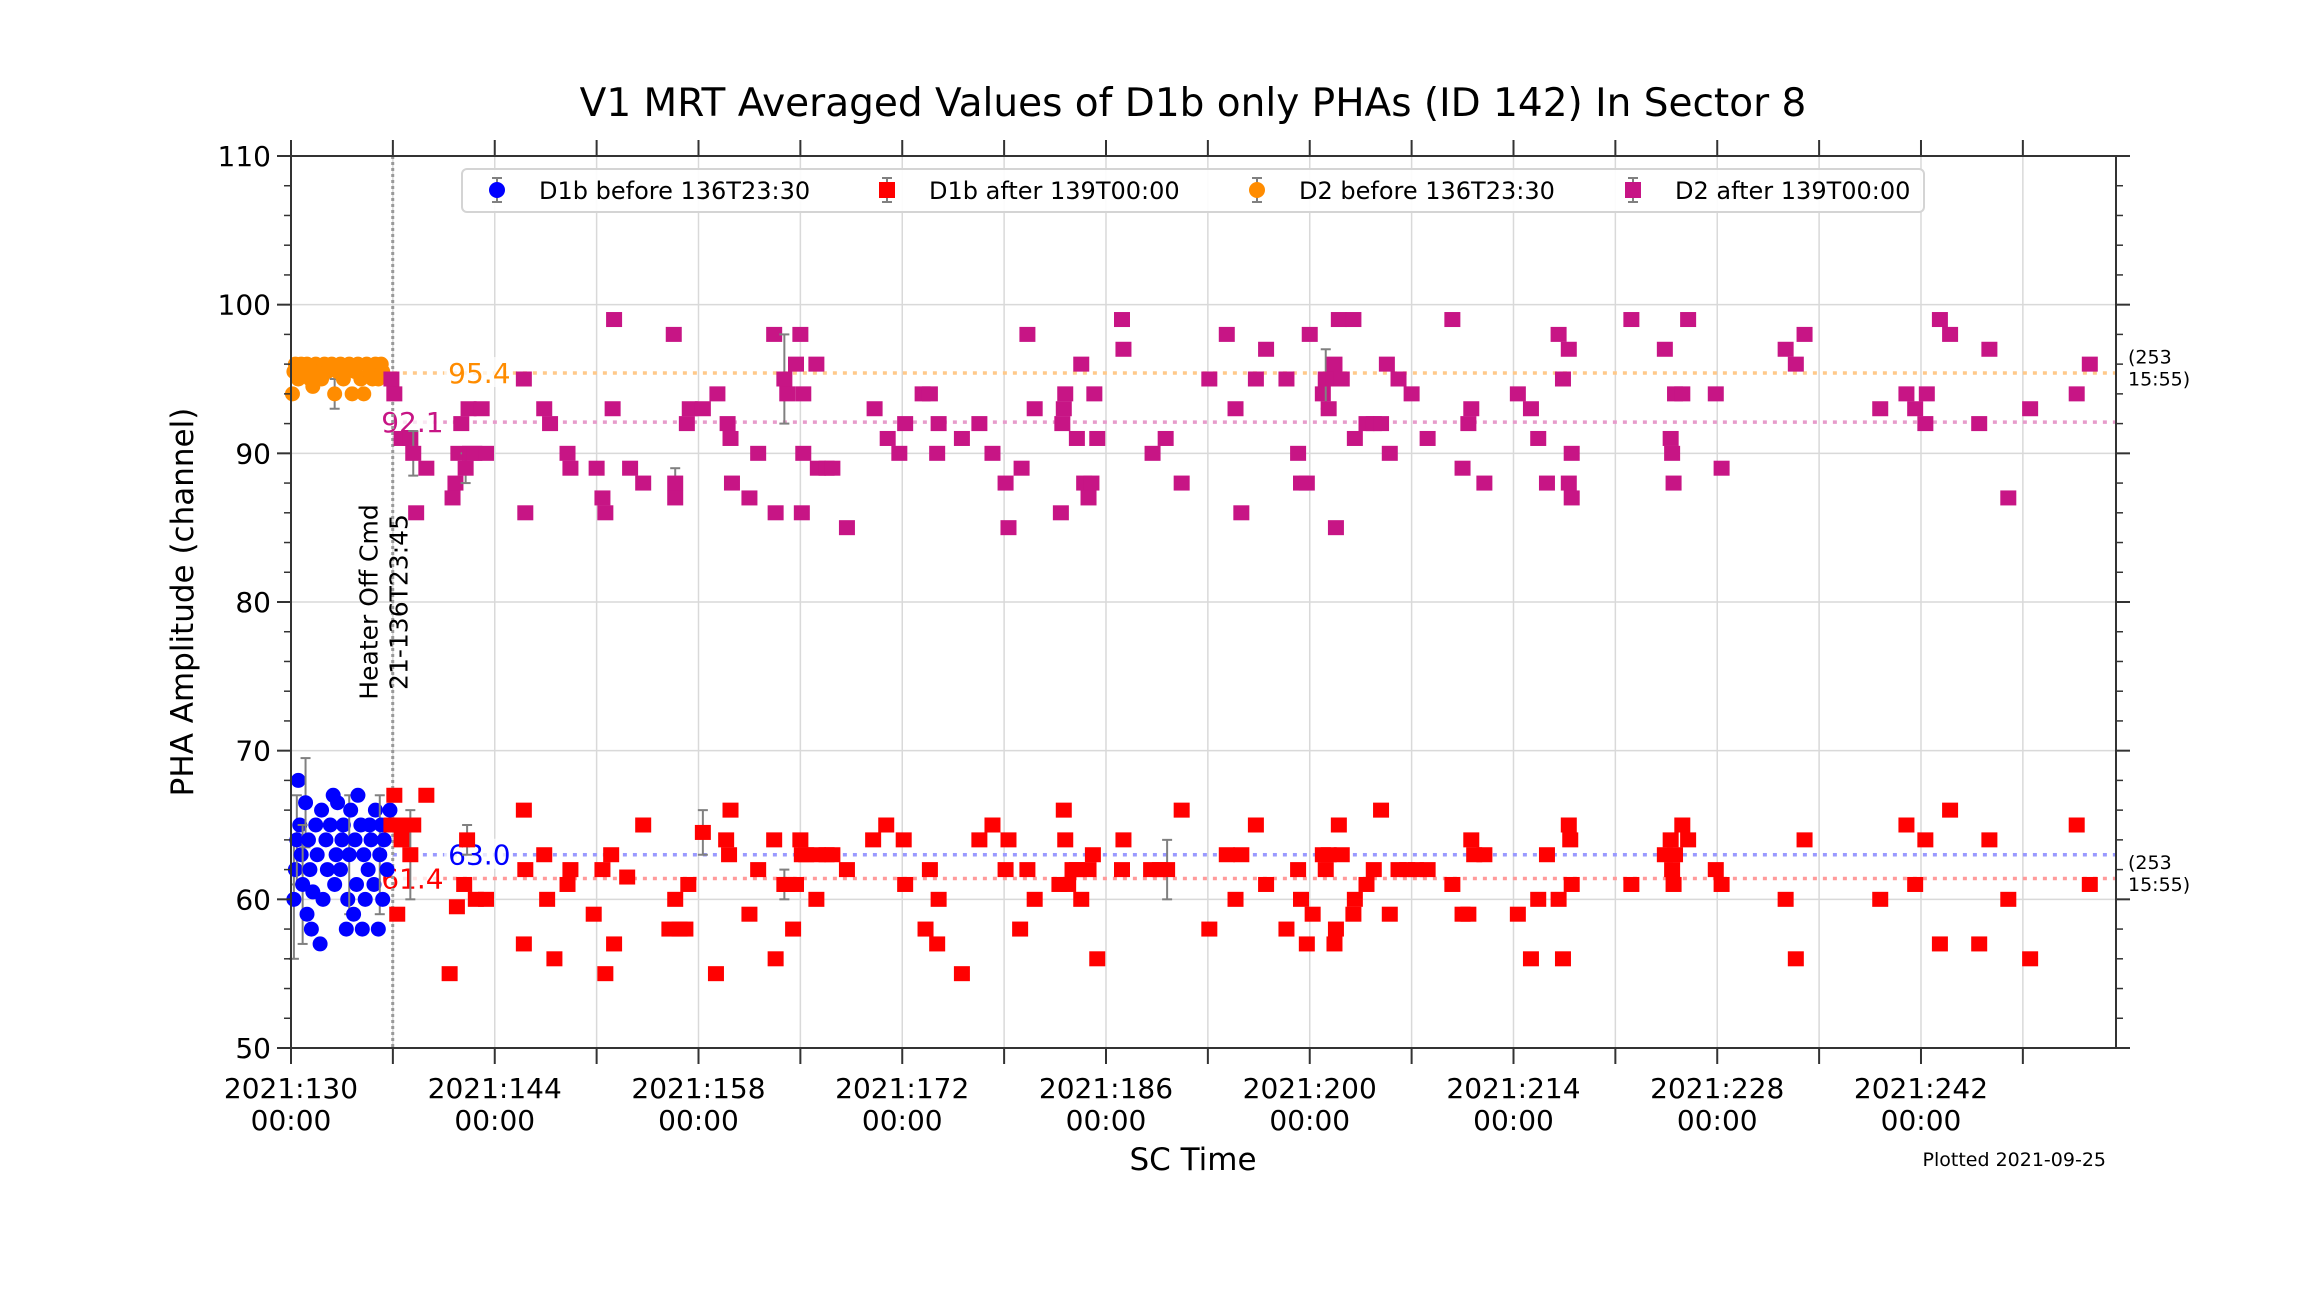 This screenshot has height=1296, width=2304. Describe the element at coordinates (1633, 190) in the screenshot. I see `legend-square-marker` at that location.